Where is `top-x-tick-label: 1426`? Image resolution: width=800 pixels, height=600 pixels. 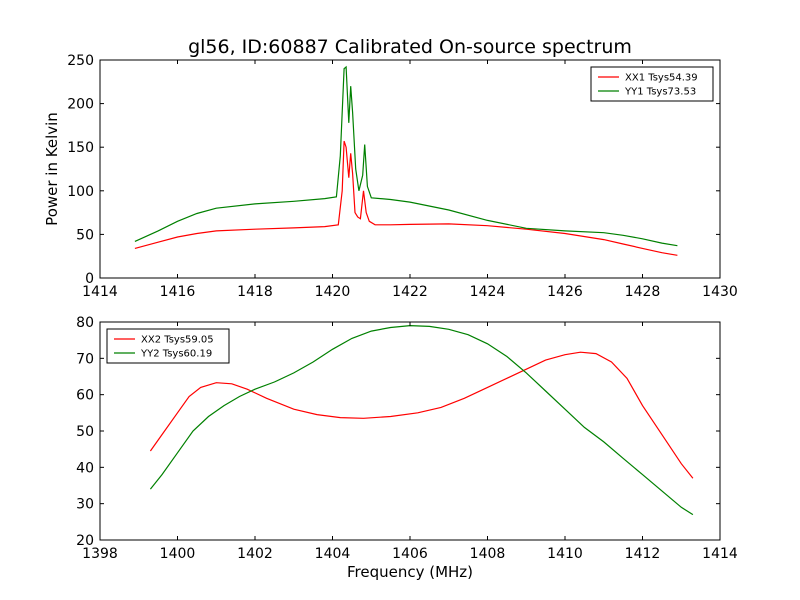 top-x-tick-label: 1426 is located at coordinates (565, 292).